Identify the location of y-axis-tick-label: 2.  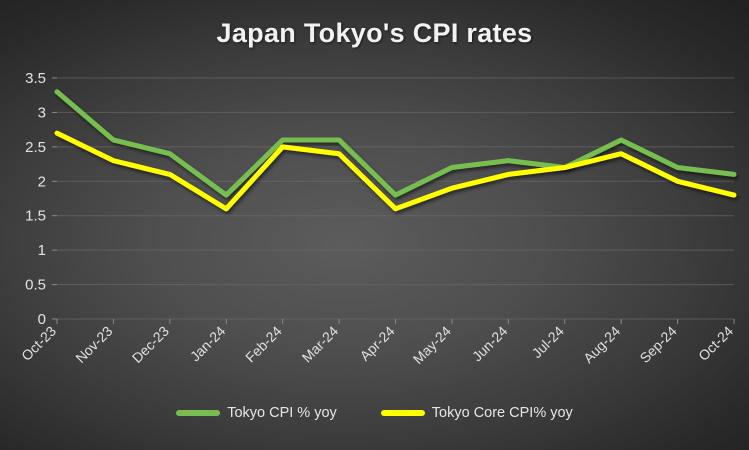
(42, 181).